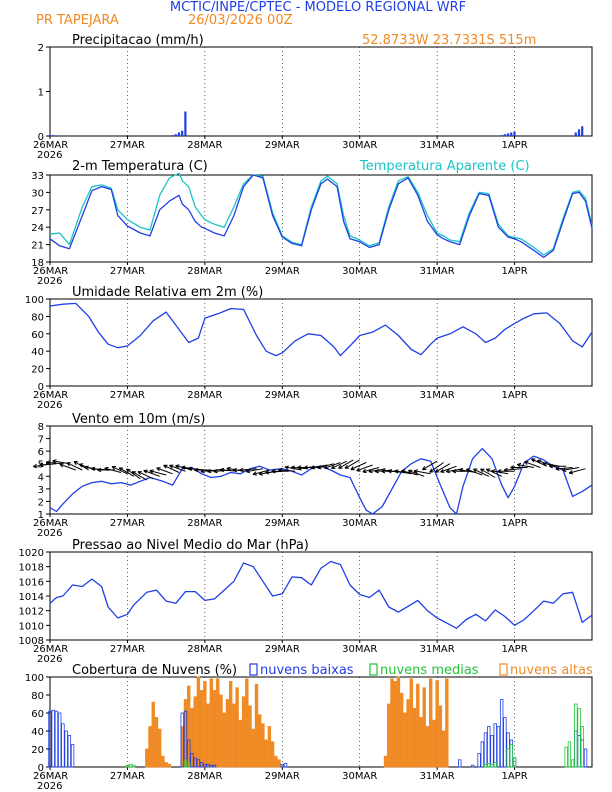 The image size is (612, 792). Describe the element at coordinates (77, 20) in the screenshot. I see `header-location: PR TAPEJARA` at that location.